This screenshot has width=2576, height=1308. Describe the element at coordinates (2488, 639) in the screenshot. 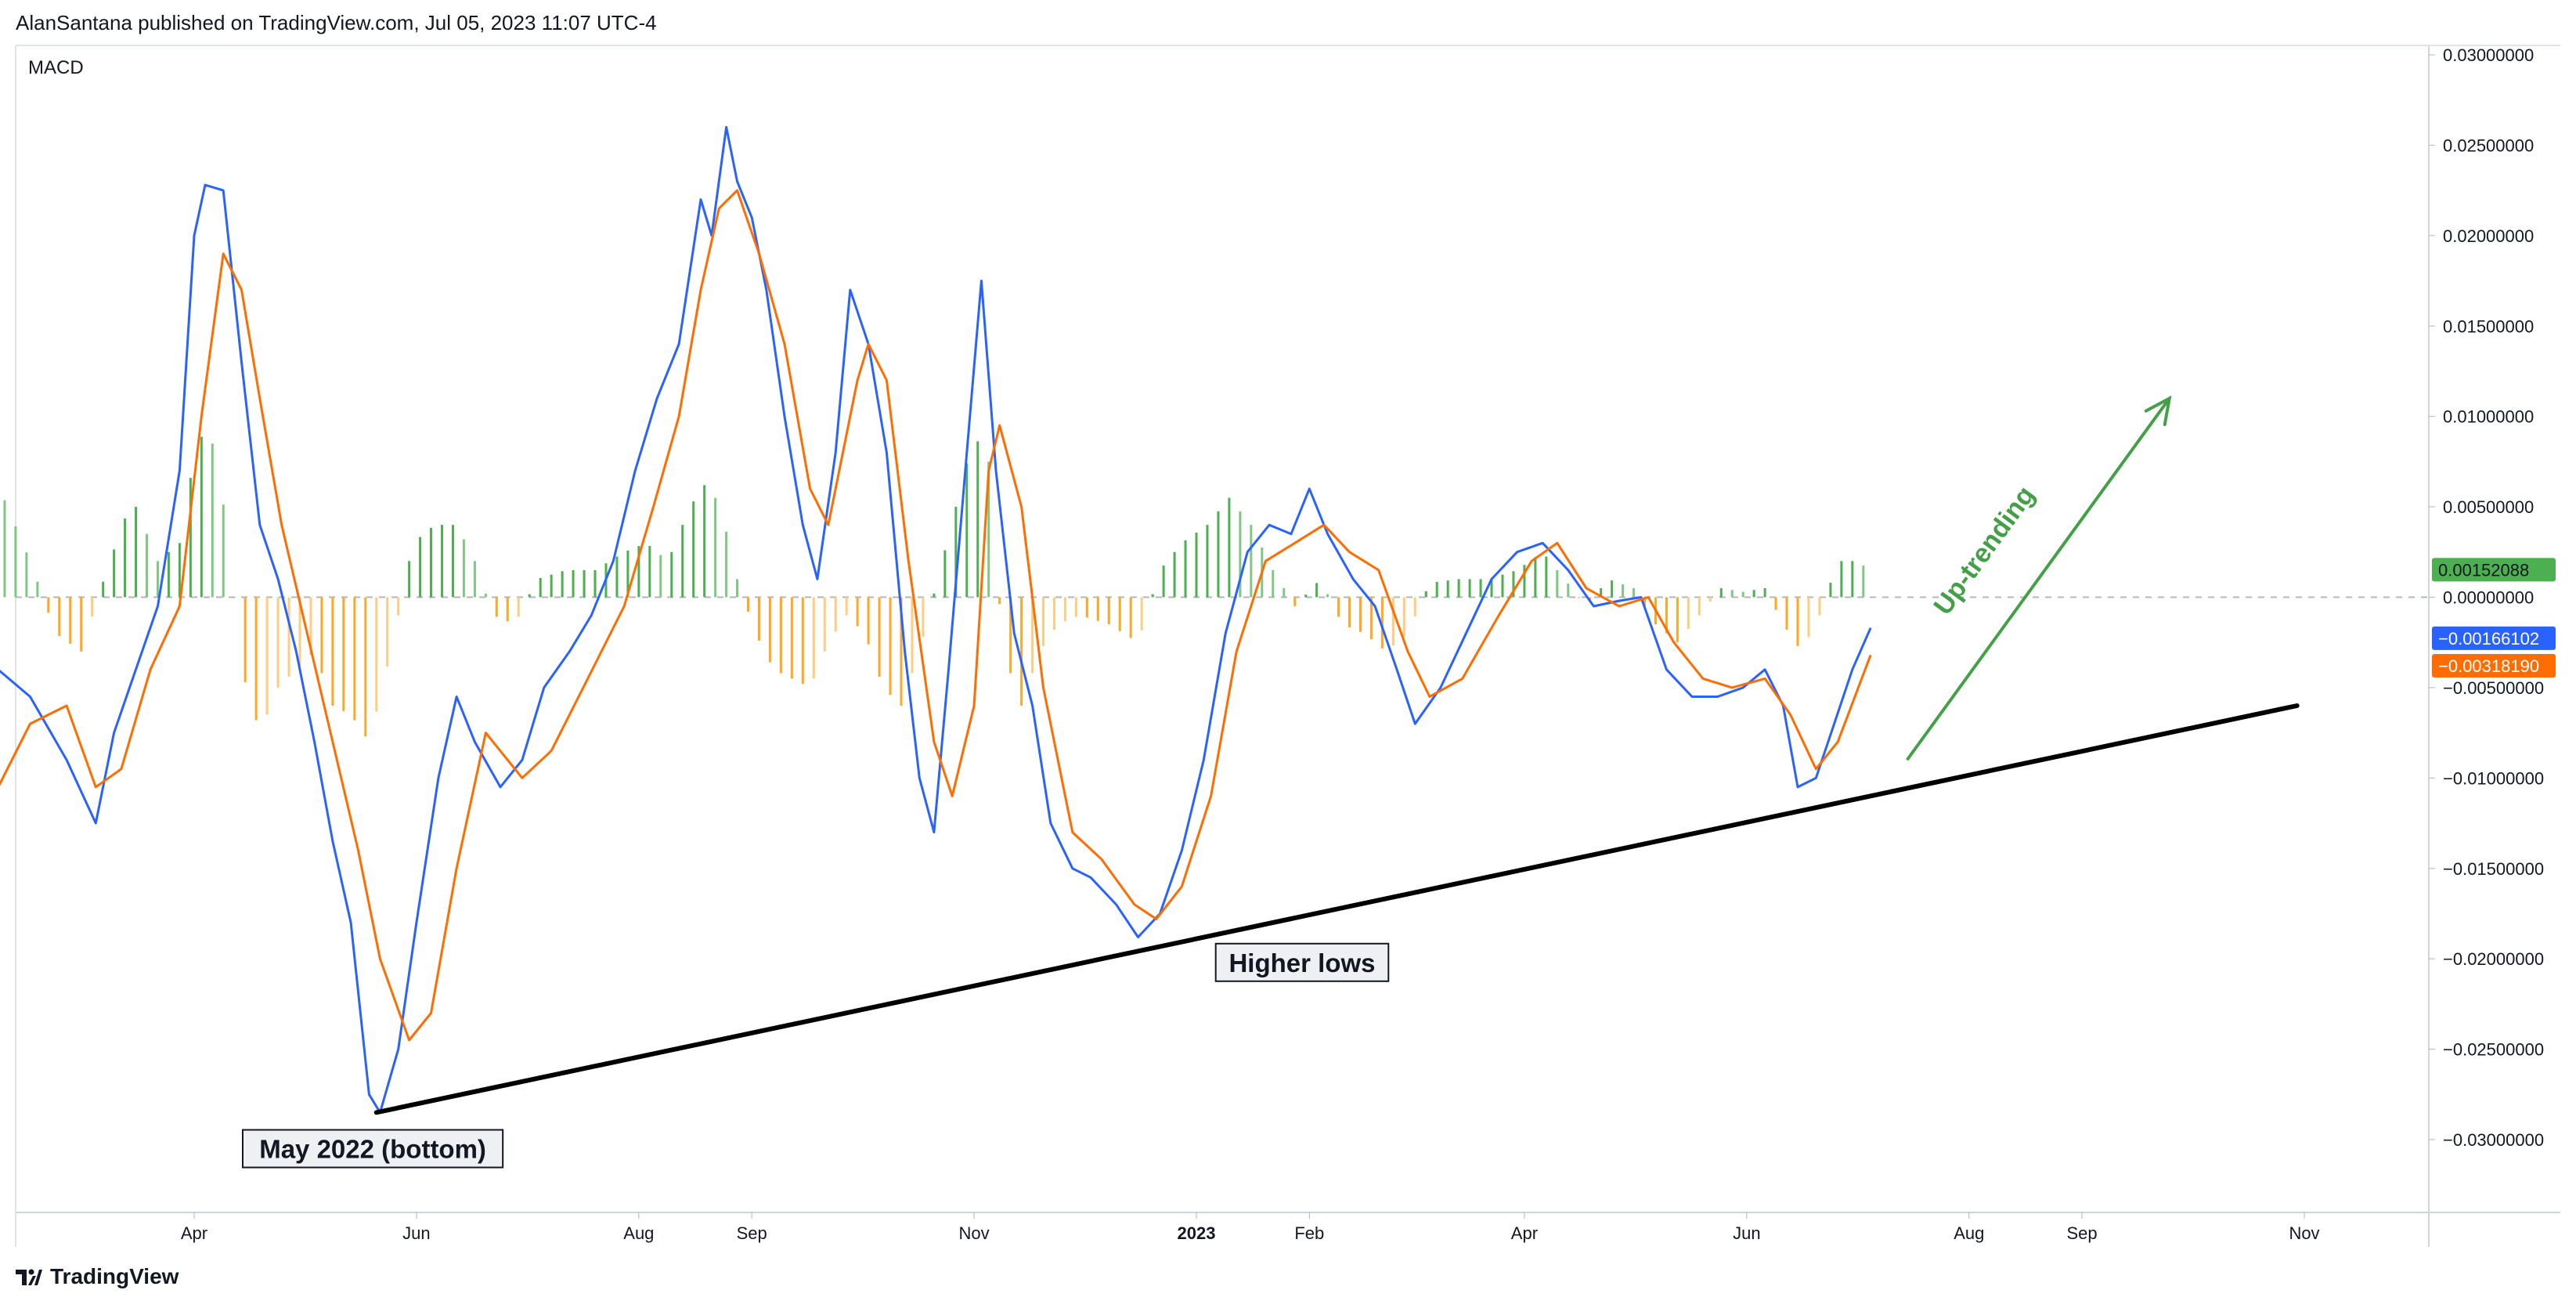

I see `last-value-label-text: −0.00166102` at that location.